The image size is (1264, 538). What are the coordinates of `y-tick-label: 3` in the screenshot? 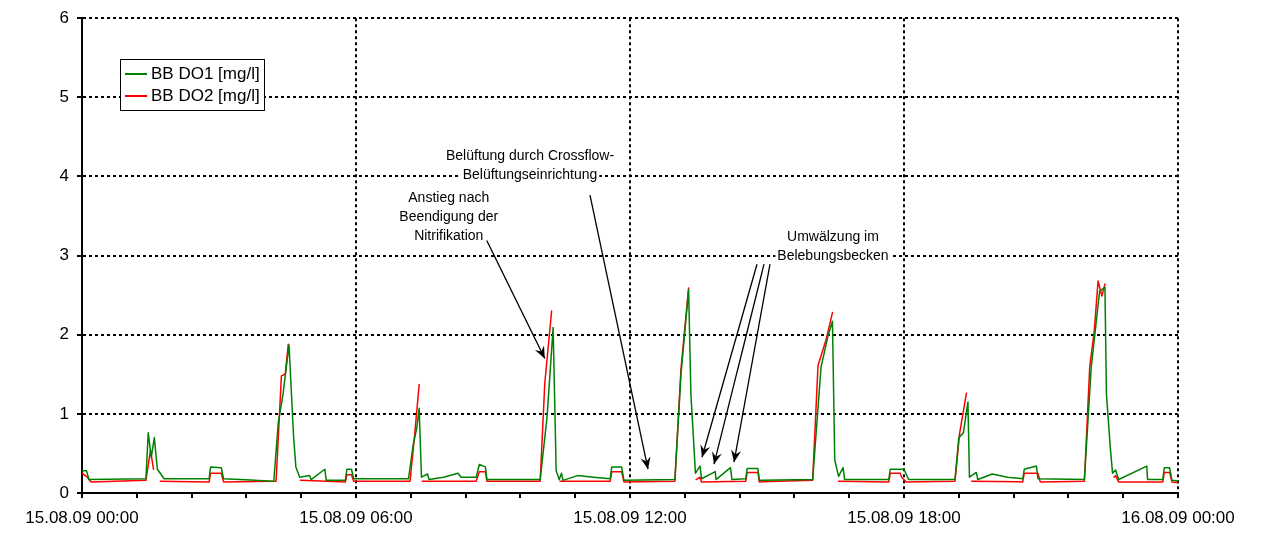 It's located at (64, 255).